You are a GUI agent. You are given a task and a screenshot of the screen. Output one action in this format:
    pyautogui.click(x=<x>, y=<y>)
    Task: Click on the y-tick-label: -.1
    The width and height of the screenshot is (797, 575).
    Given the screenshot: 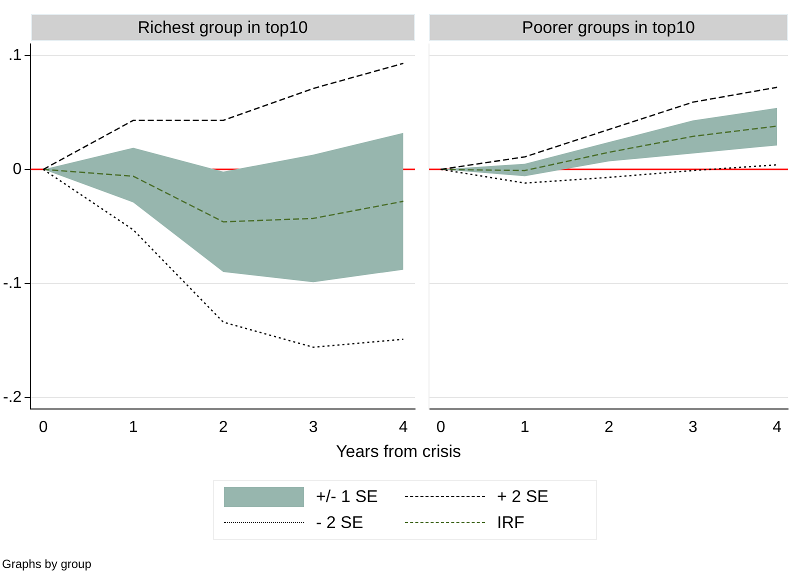 What is the action you would take?
    pyautogui.click(x=12, y=283)
    